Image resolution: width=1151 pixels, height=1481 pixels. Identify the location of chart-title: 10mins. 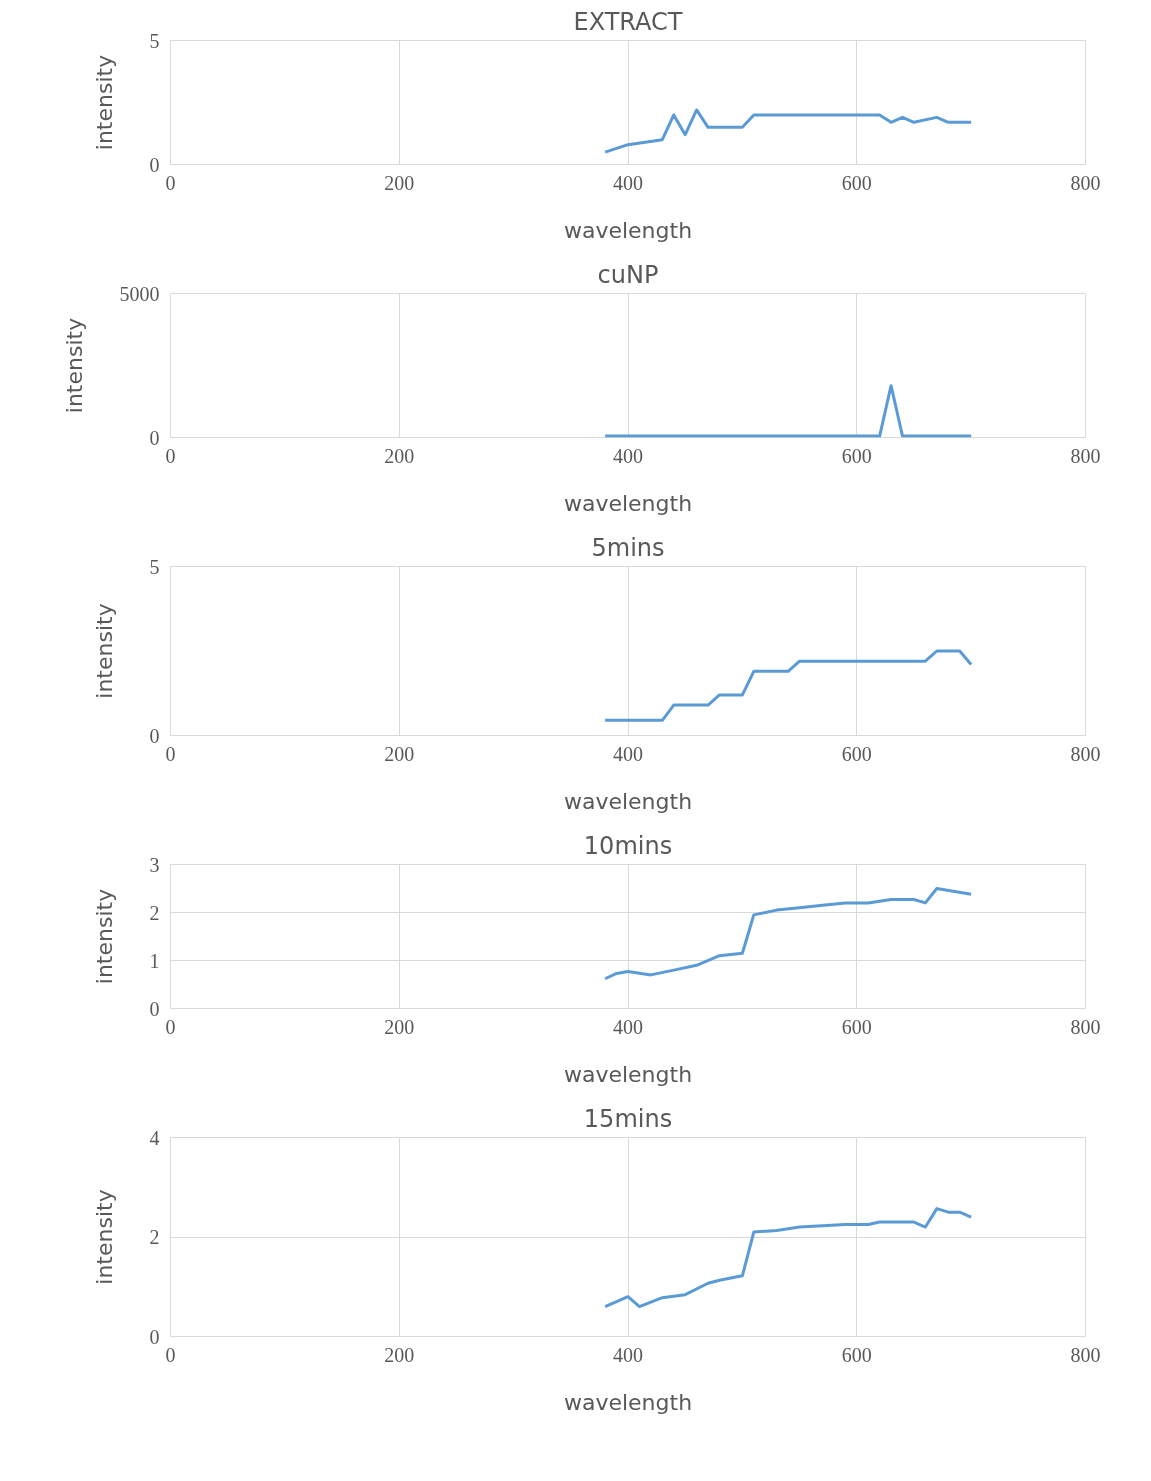
(628, 845).